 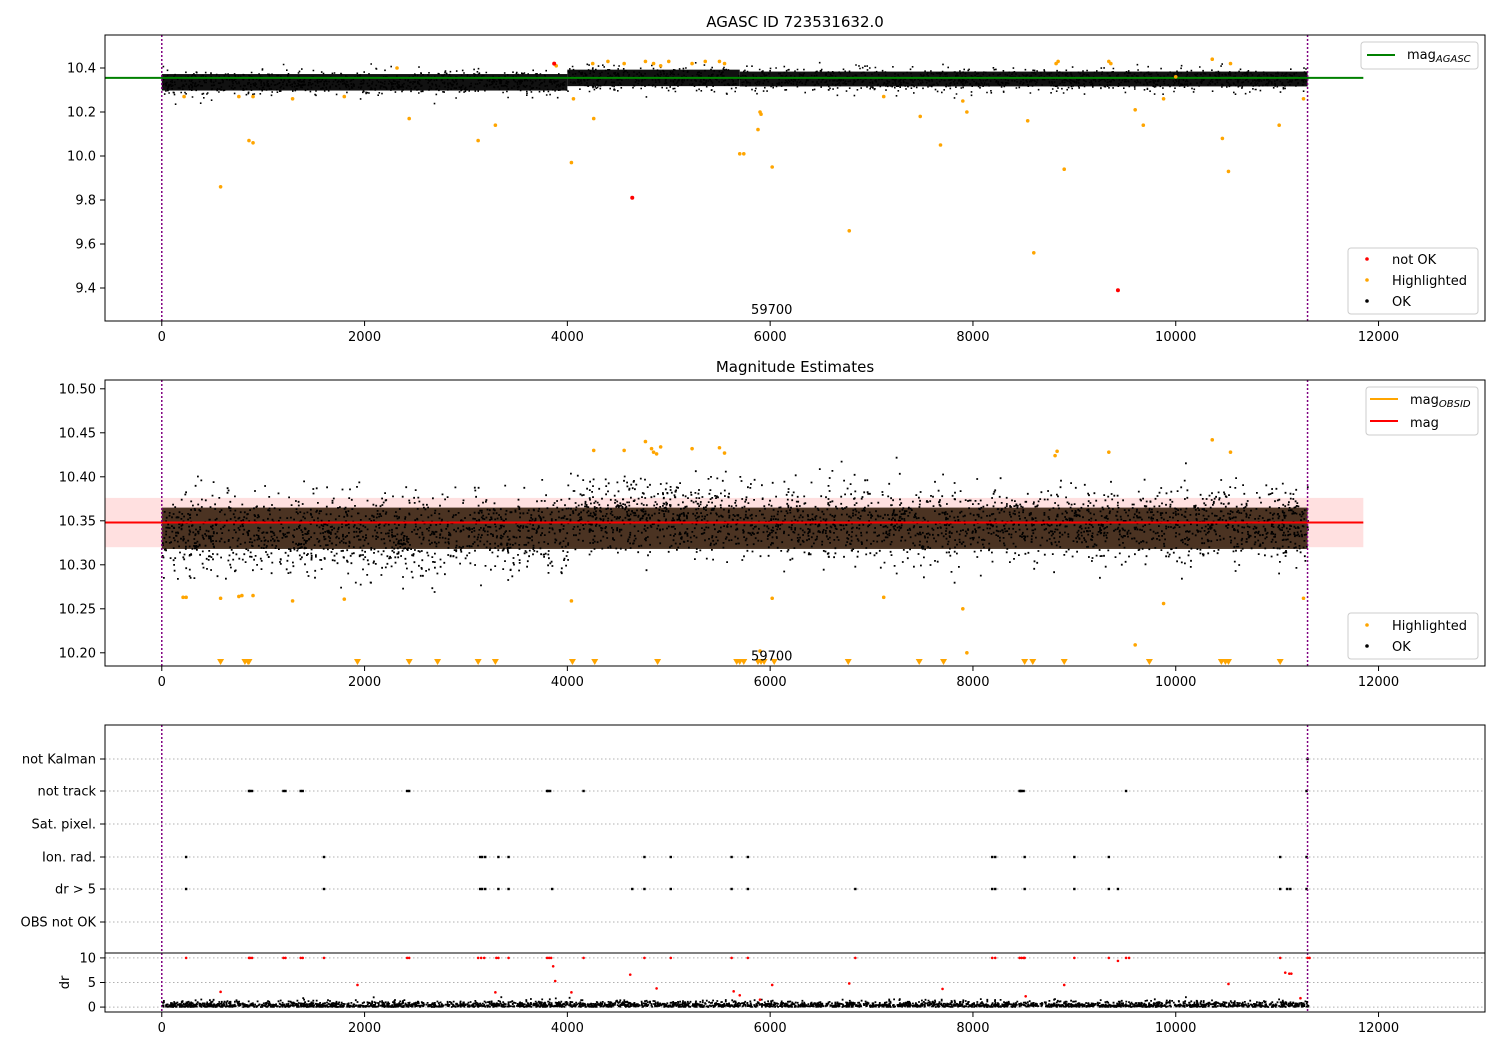 I want to click on y-tick-label: 10, so click(x=87, y=958).